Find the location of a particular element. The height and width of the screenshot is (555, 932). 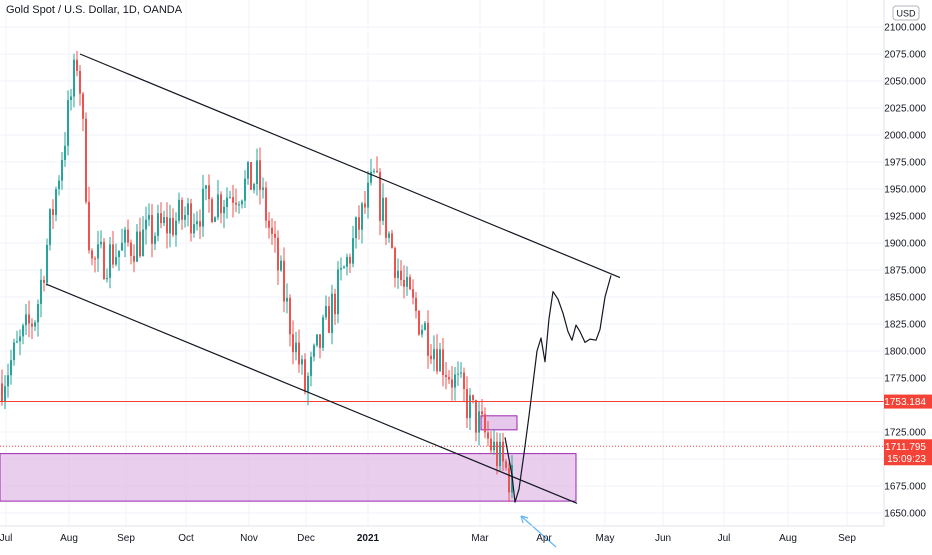

time-tick-label: Sep is located at coordinates (847, 538).